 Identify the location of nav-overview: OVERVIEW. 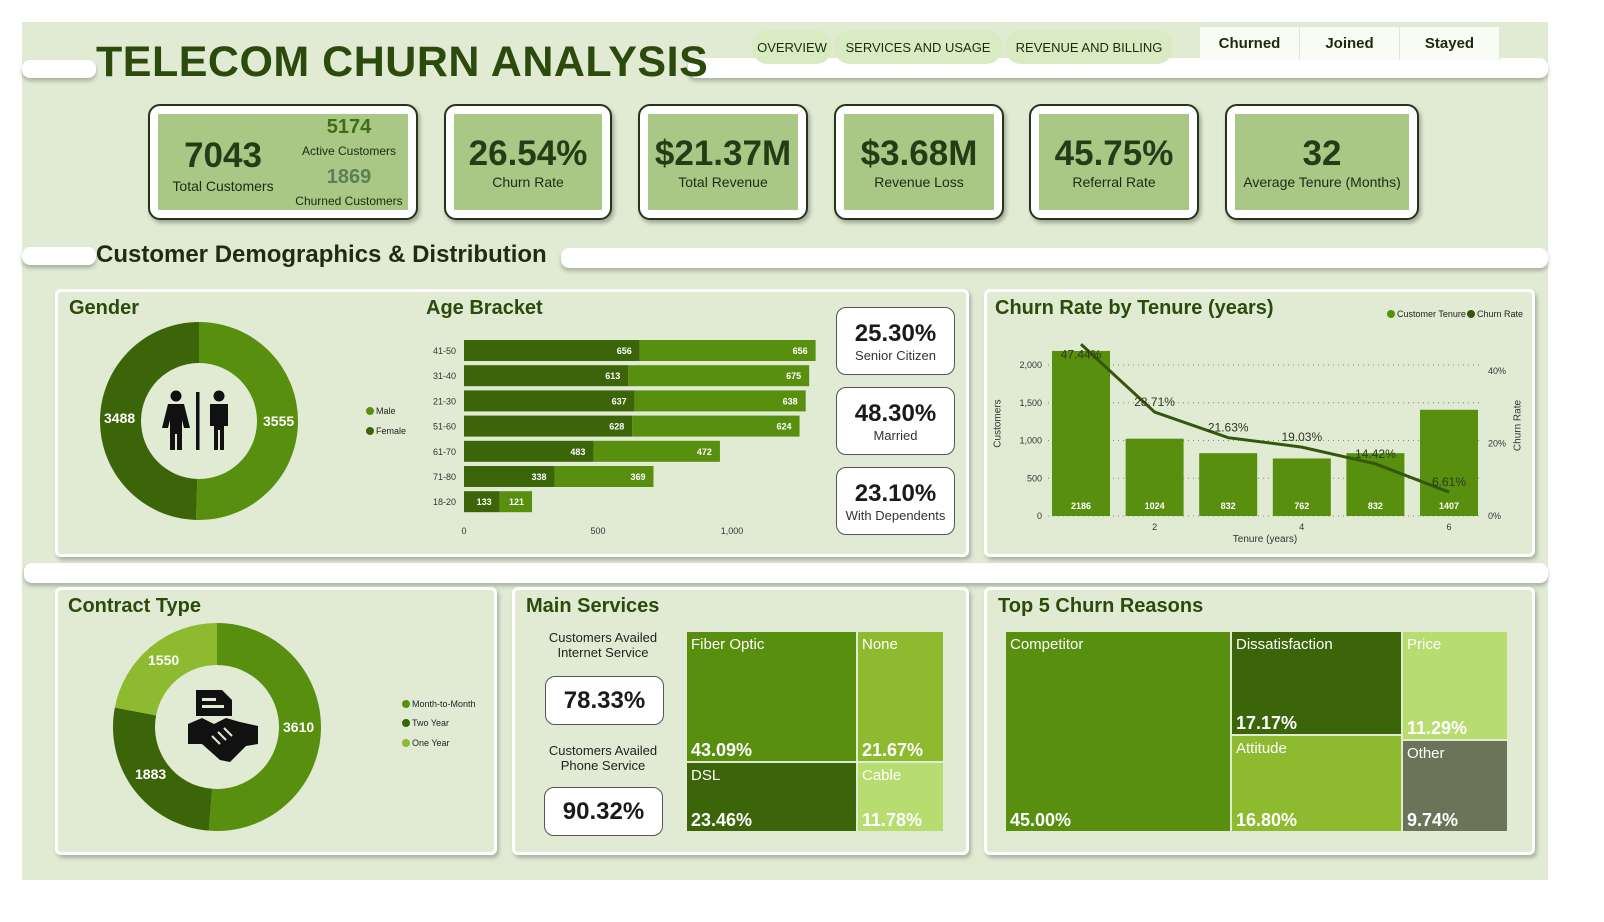
(792, 47).